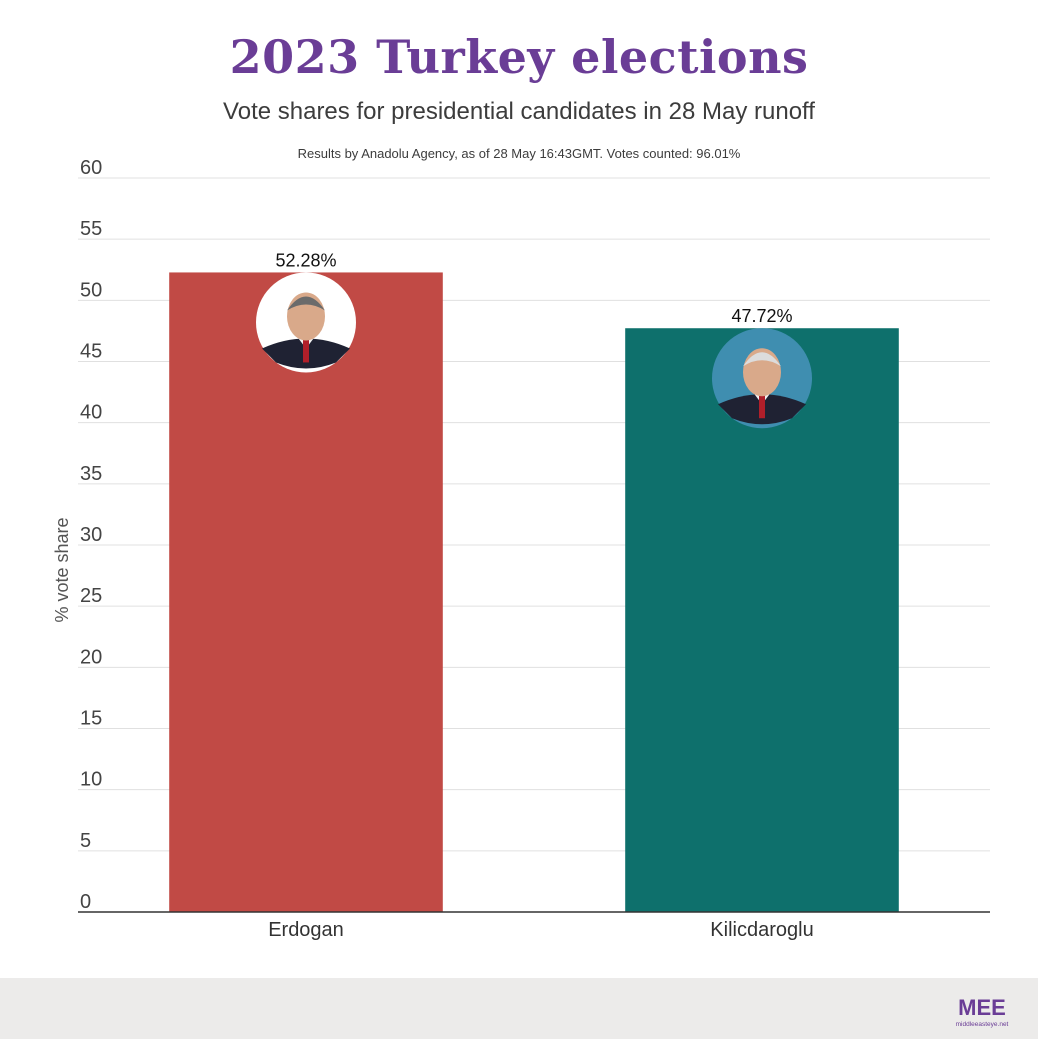 The width and height of the screenshot is (1038, 1039). Describe the element at coordinates (85, 841) in the screenshot. I see `y-tick-label: 5` at that location.